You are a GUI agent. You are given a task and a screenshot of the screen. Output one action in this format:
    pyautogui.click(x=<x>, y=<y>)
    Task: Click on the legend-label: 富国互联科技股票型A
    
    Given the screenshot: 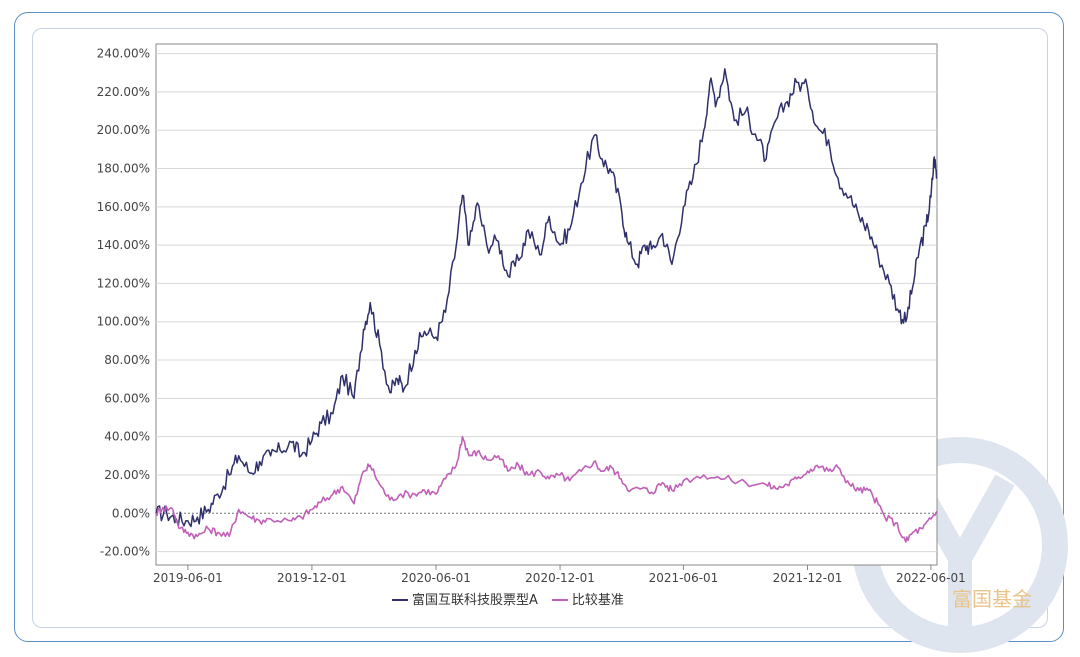 What is the action you would take?
    pyautogui.click(x=475, y=600)
    